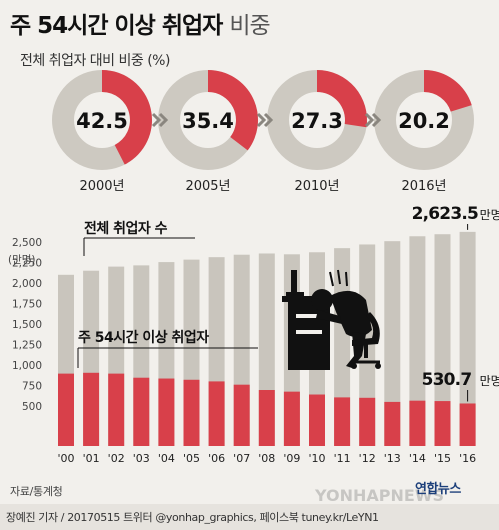 The width and height of the screenshot is (499, 530). What do you see at coordinates (266, 458) in the screenshot?
I see `x-tick-label: '08` at bounding box center [266, 458].